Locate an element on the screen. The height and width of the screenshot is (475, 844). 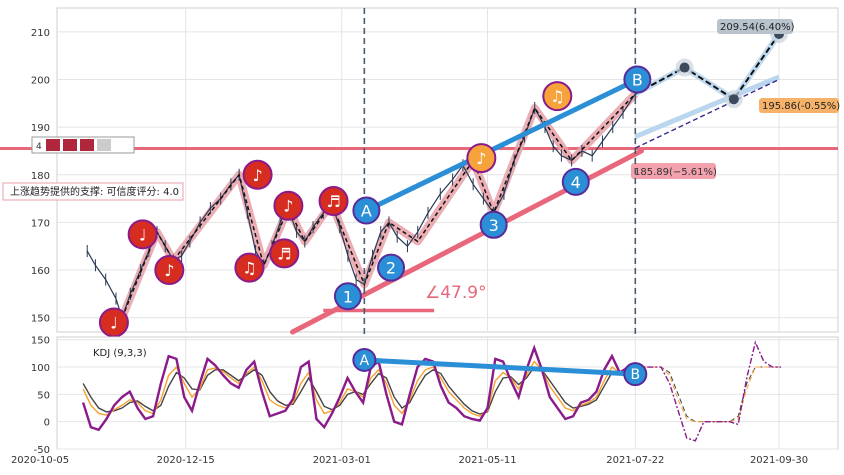
target-label-box is located at coordinates (755, 26).